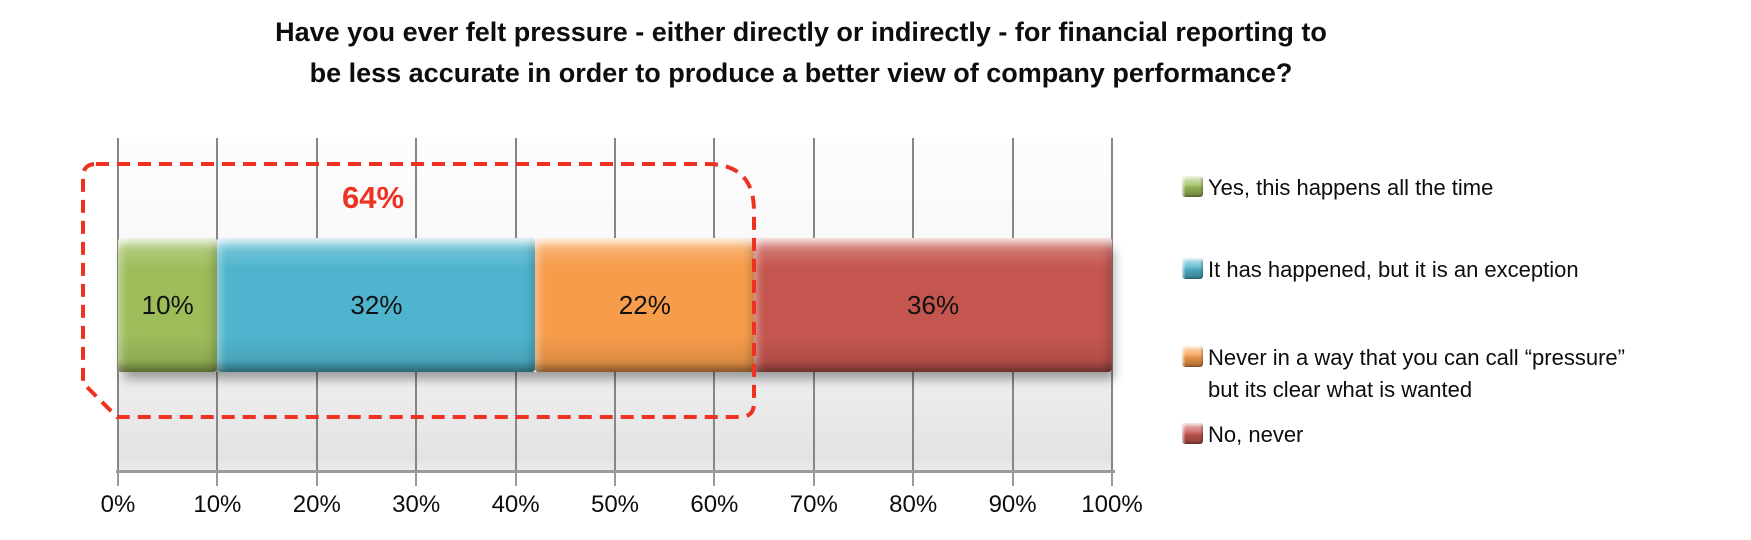 The height and width of the screenshot is (540, 1751). What do you see at coordinates (1256, 434) in the screenshot?
I see `legend-item-label: No, never` at bounding box center [1256, 434].